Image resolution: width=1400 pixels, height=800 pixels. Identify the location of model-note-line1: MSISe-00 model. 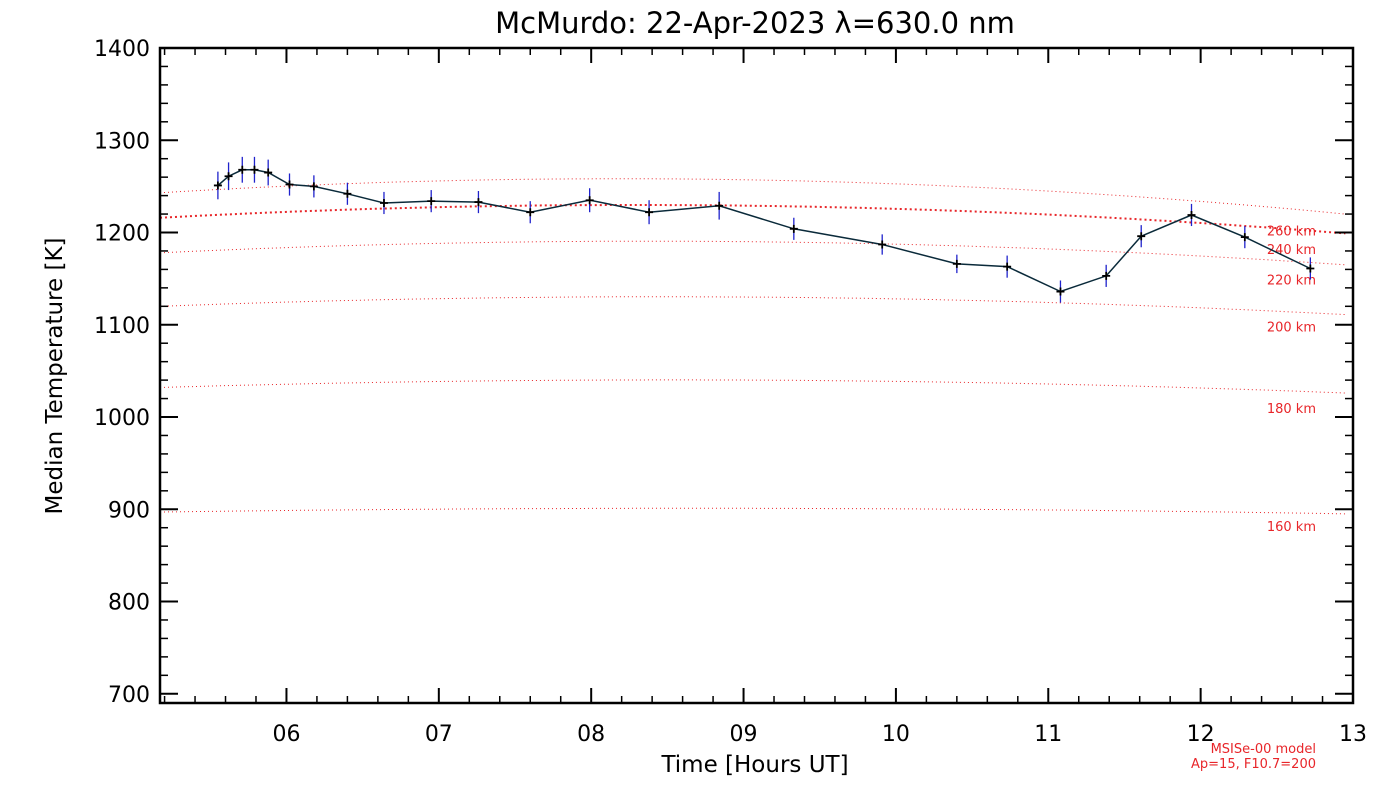
(1263, 749).